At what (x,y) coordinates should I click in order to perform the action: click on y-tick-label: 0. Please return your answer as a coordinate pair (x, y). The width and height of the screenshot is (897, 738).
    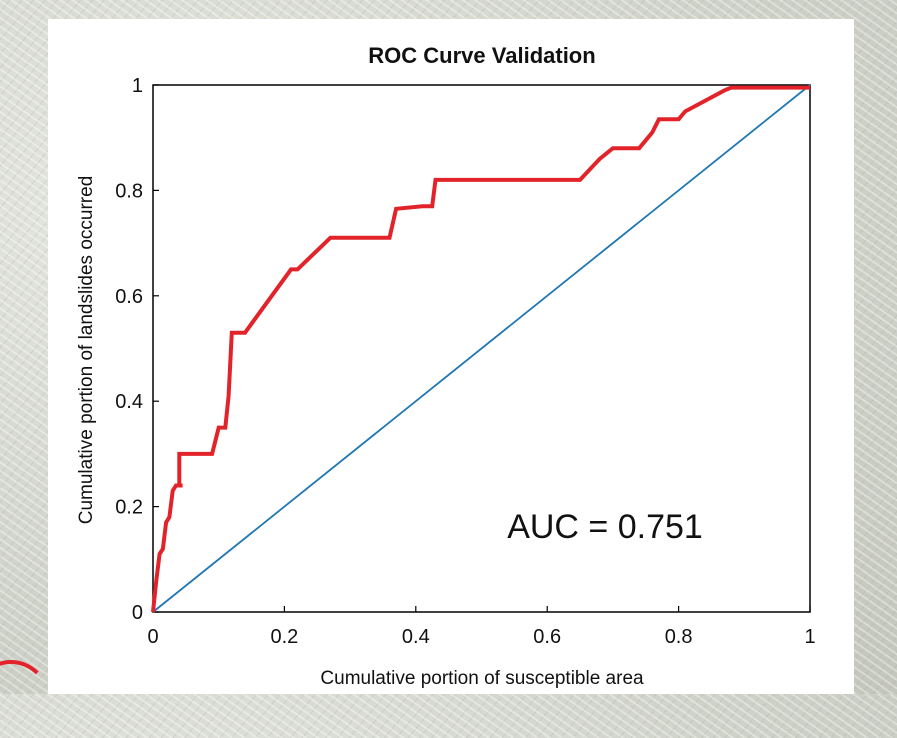
    Looking at the image, I should click on (137, 613).